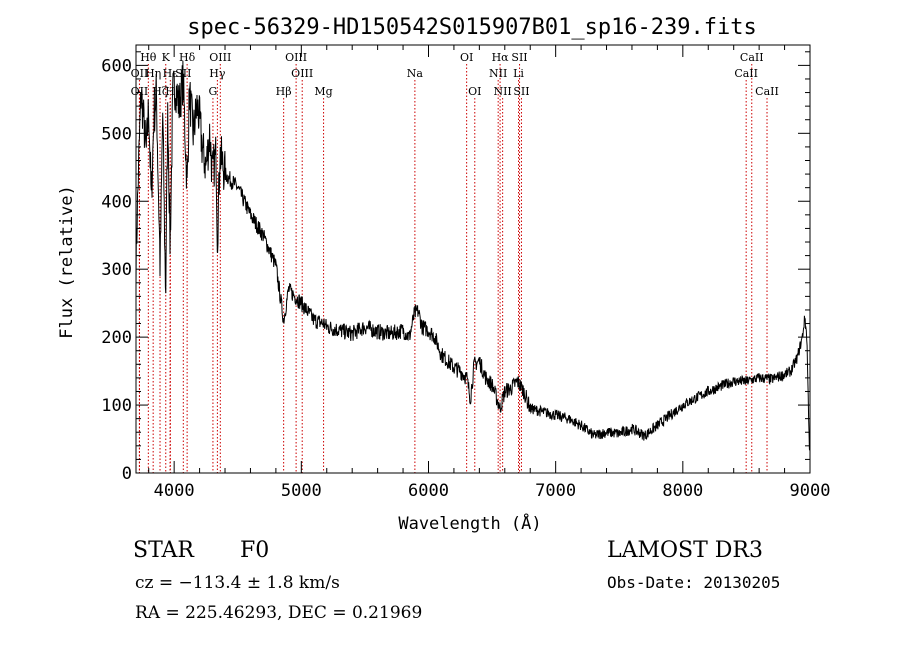 The image size is (900, 649). What do you see at coordinates (187, 57) in the screenshot?
I see `line-label: Hδ` at bounding box center [187, 57].